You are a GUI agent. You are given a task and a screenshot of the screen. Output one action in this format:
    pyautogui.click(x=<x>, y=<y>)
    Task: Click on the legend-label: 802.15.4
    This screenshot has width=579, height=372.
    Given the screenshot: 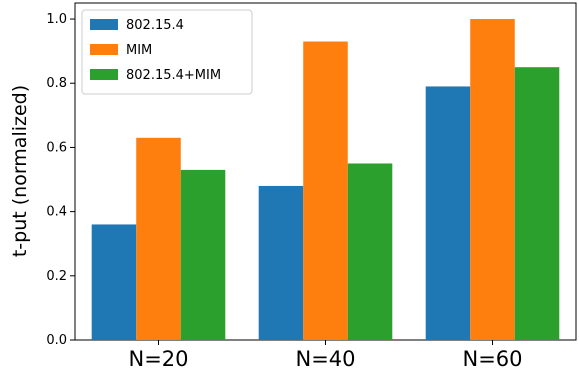 What is the action you would take?
    pyautogui.click(x=155, y=25)
    